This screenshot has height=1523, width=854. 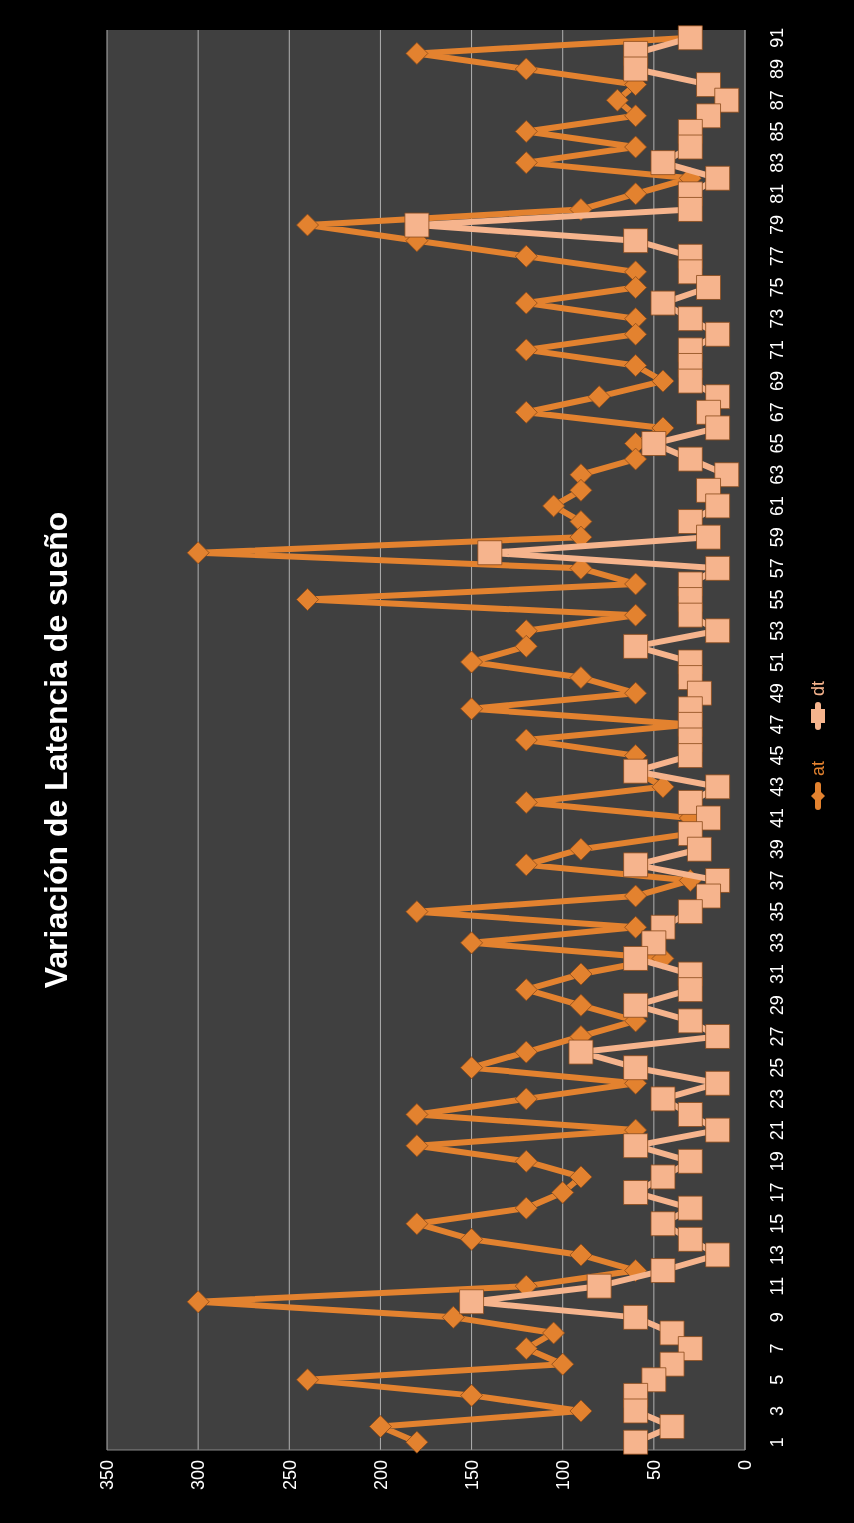 What do you see at coordinates (777, 1130) in the screenshot?
I see `y-tick-label: 21` at bounding box center [777, 1130].